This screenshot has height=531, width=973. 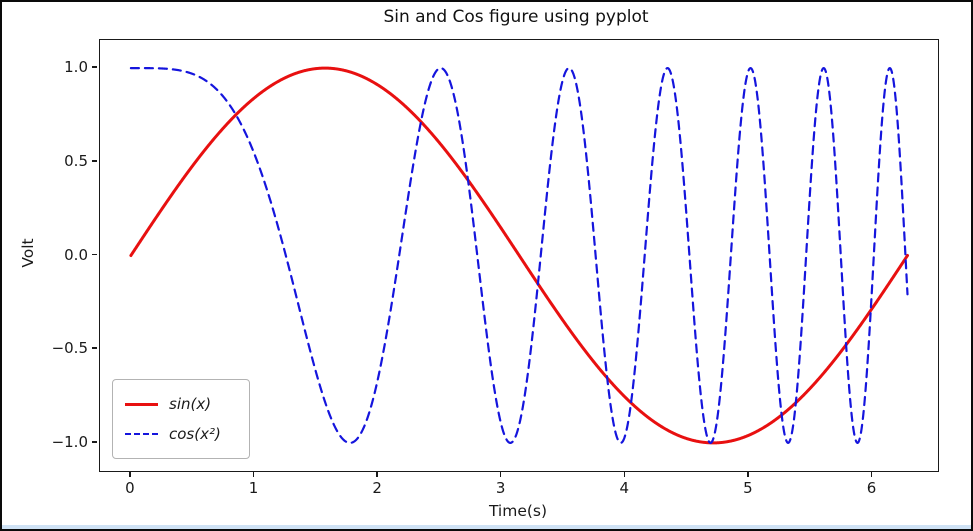 I want to click on y-tick-label: −0.5, so click(x=69, y=348).